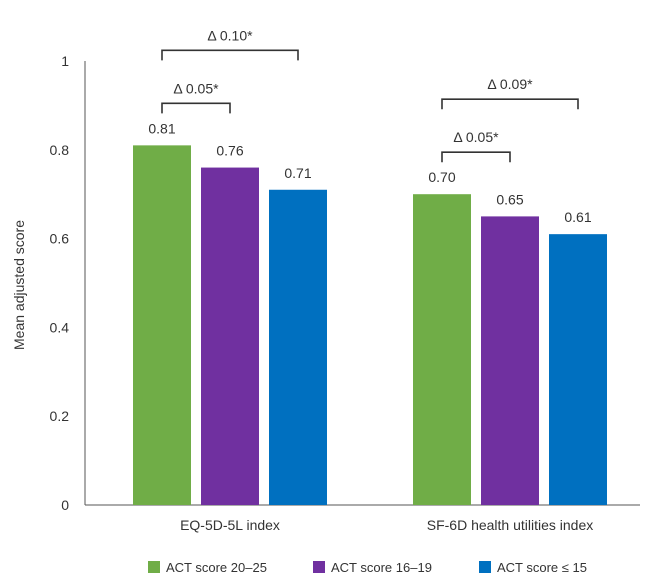 The height and width of the screenshot is (581, 651). I want to click on data-label: 0.76, so click(229, 151).